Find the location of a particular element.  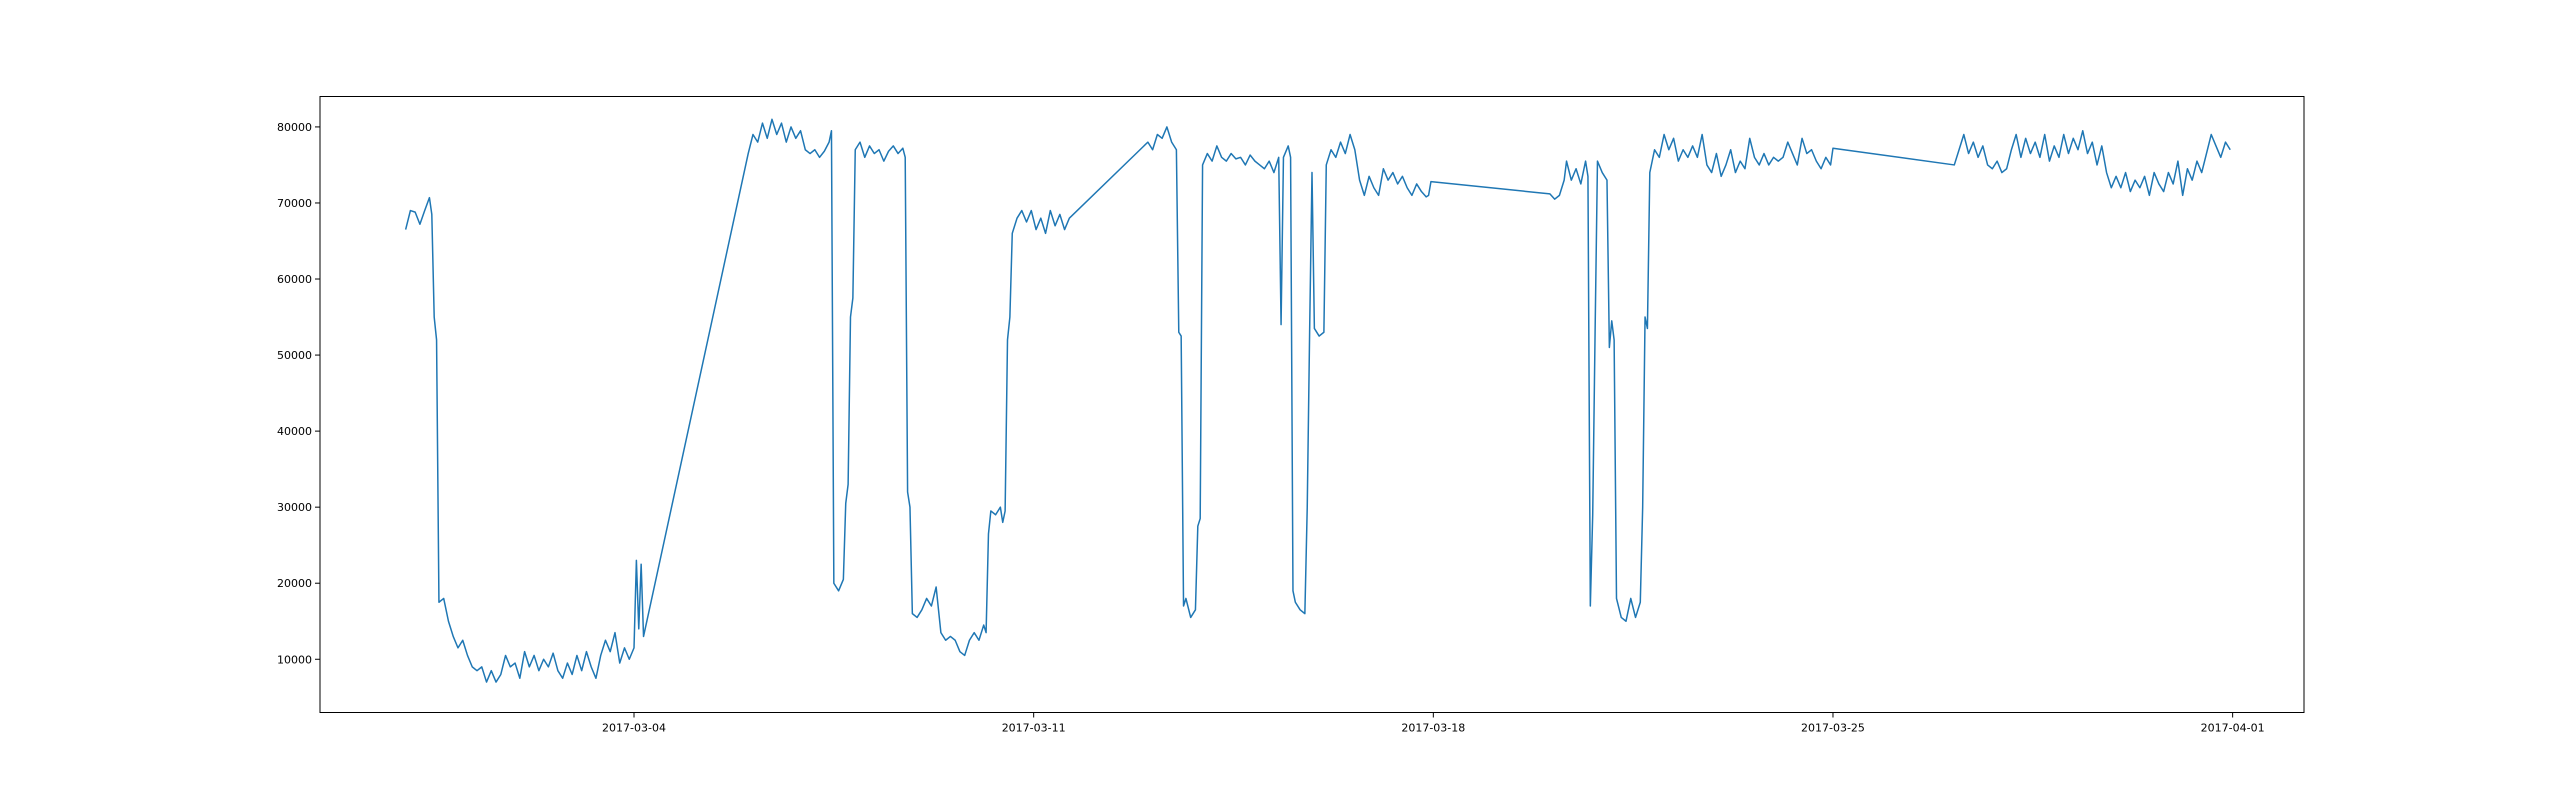

y-tick-label: 10000 is located at coordinates (294, 659).